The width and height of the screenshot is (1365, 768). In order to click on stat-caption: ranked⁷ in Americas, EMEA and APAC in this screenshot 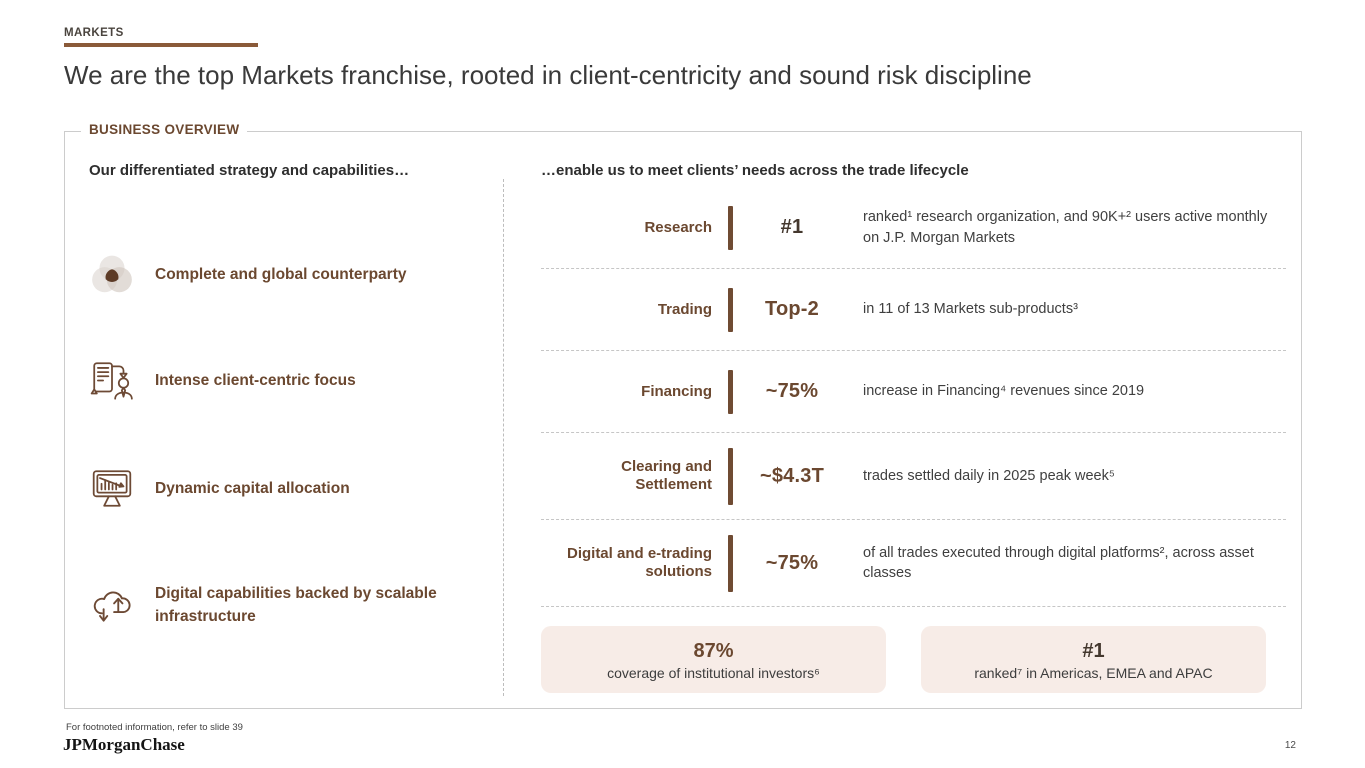, I will do `click(1093, 672)`.